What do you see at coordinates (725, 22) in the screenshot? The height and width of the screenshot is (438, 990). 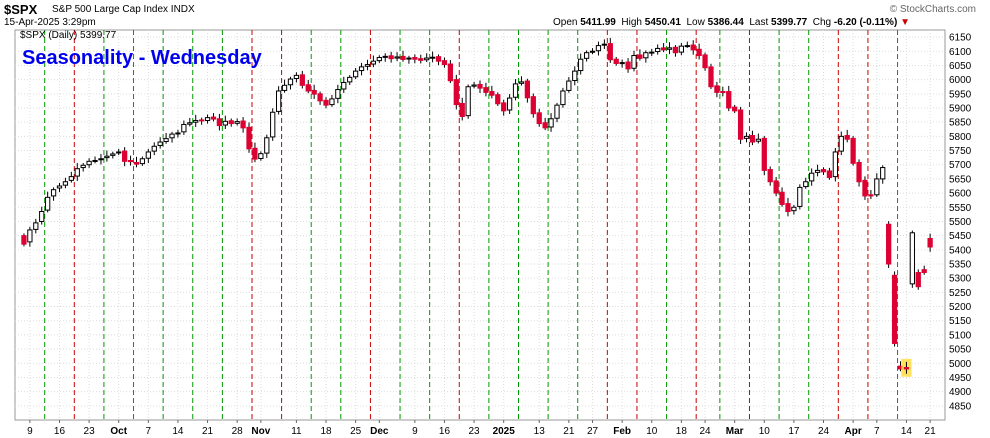 I see `low-value: 5386.44` at bounding box center [725, 22].